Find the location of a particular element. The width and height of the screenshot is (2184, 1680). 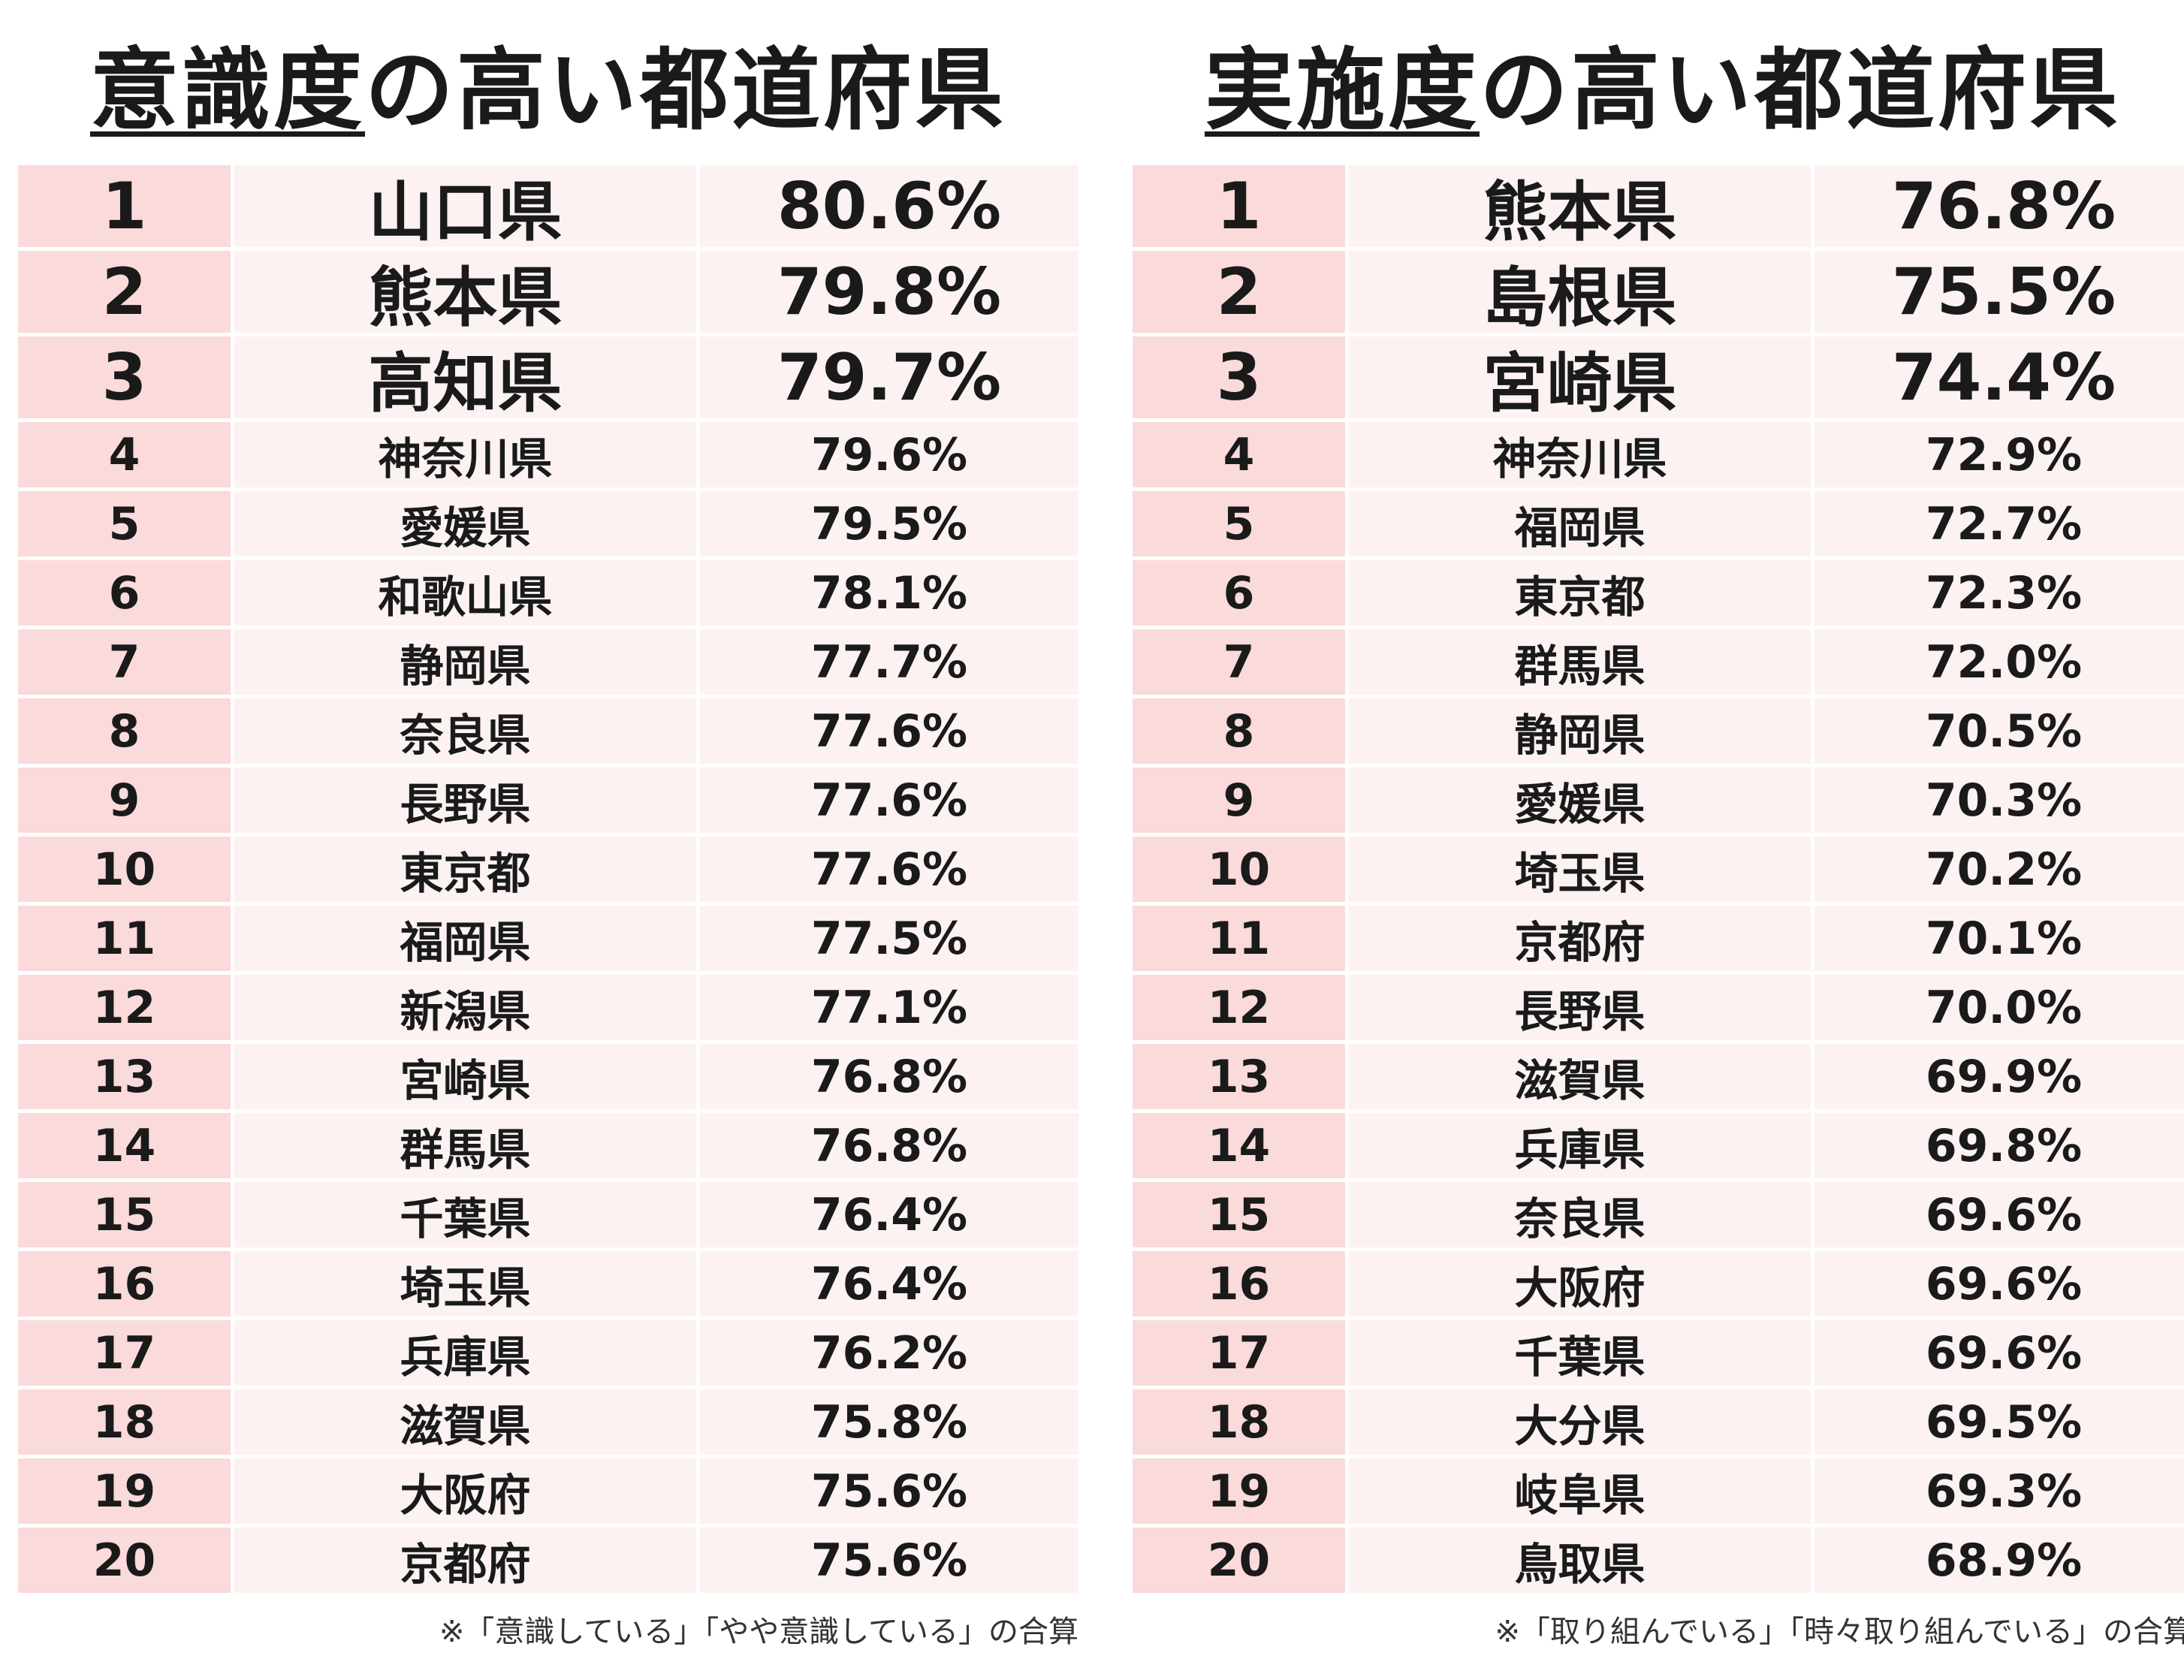

ranking-row: 3 宮崎県 74.4% is located at coordinates (1658, 379).